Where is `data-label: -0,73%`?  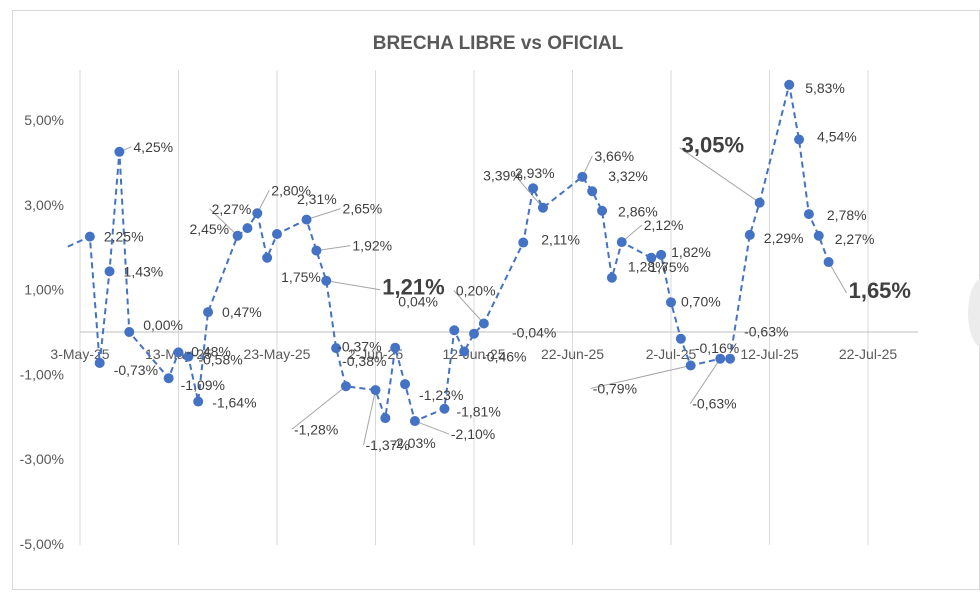
data-label: -0,73% is located at coordinates (136, 370).